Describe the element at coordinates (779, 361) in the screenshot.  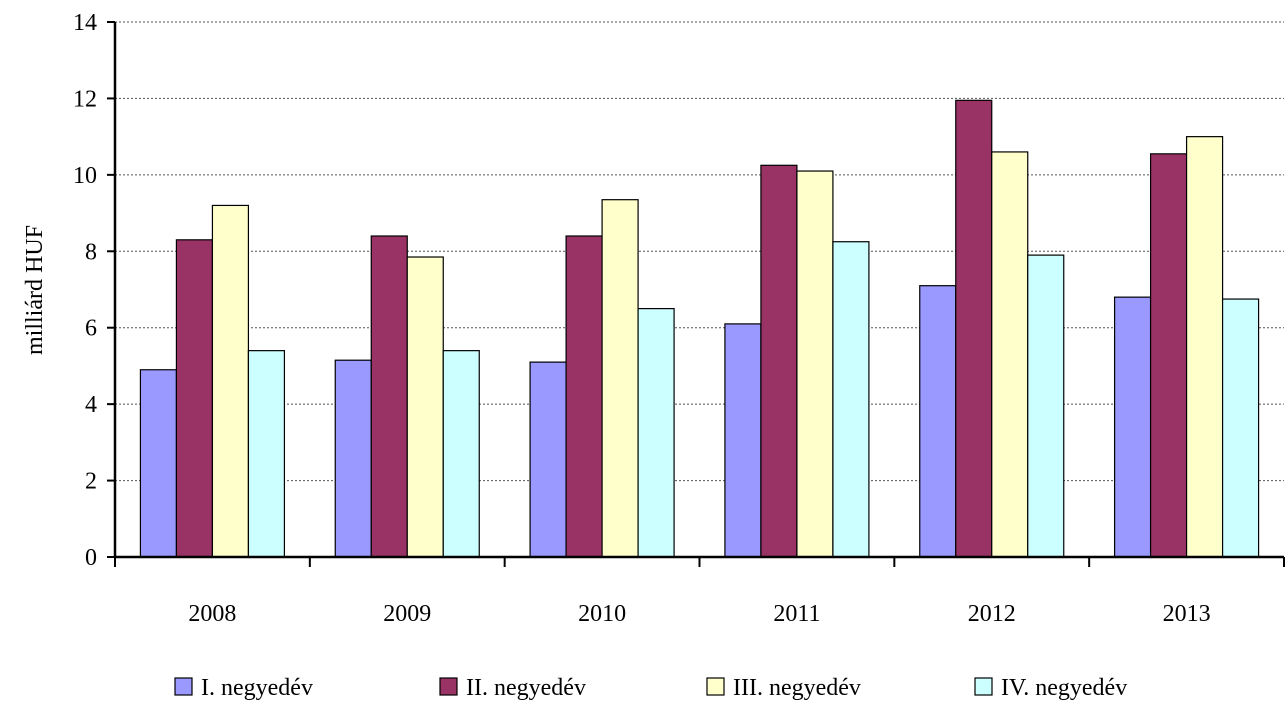
I see `bar-2-2011` at that location.